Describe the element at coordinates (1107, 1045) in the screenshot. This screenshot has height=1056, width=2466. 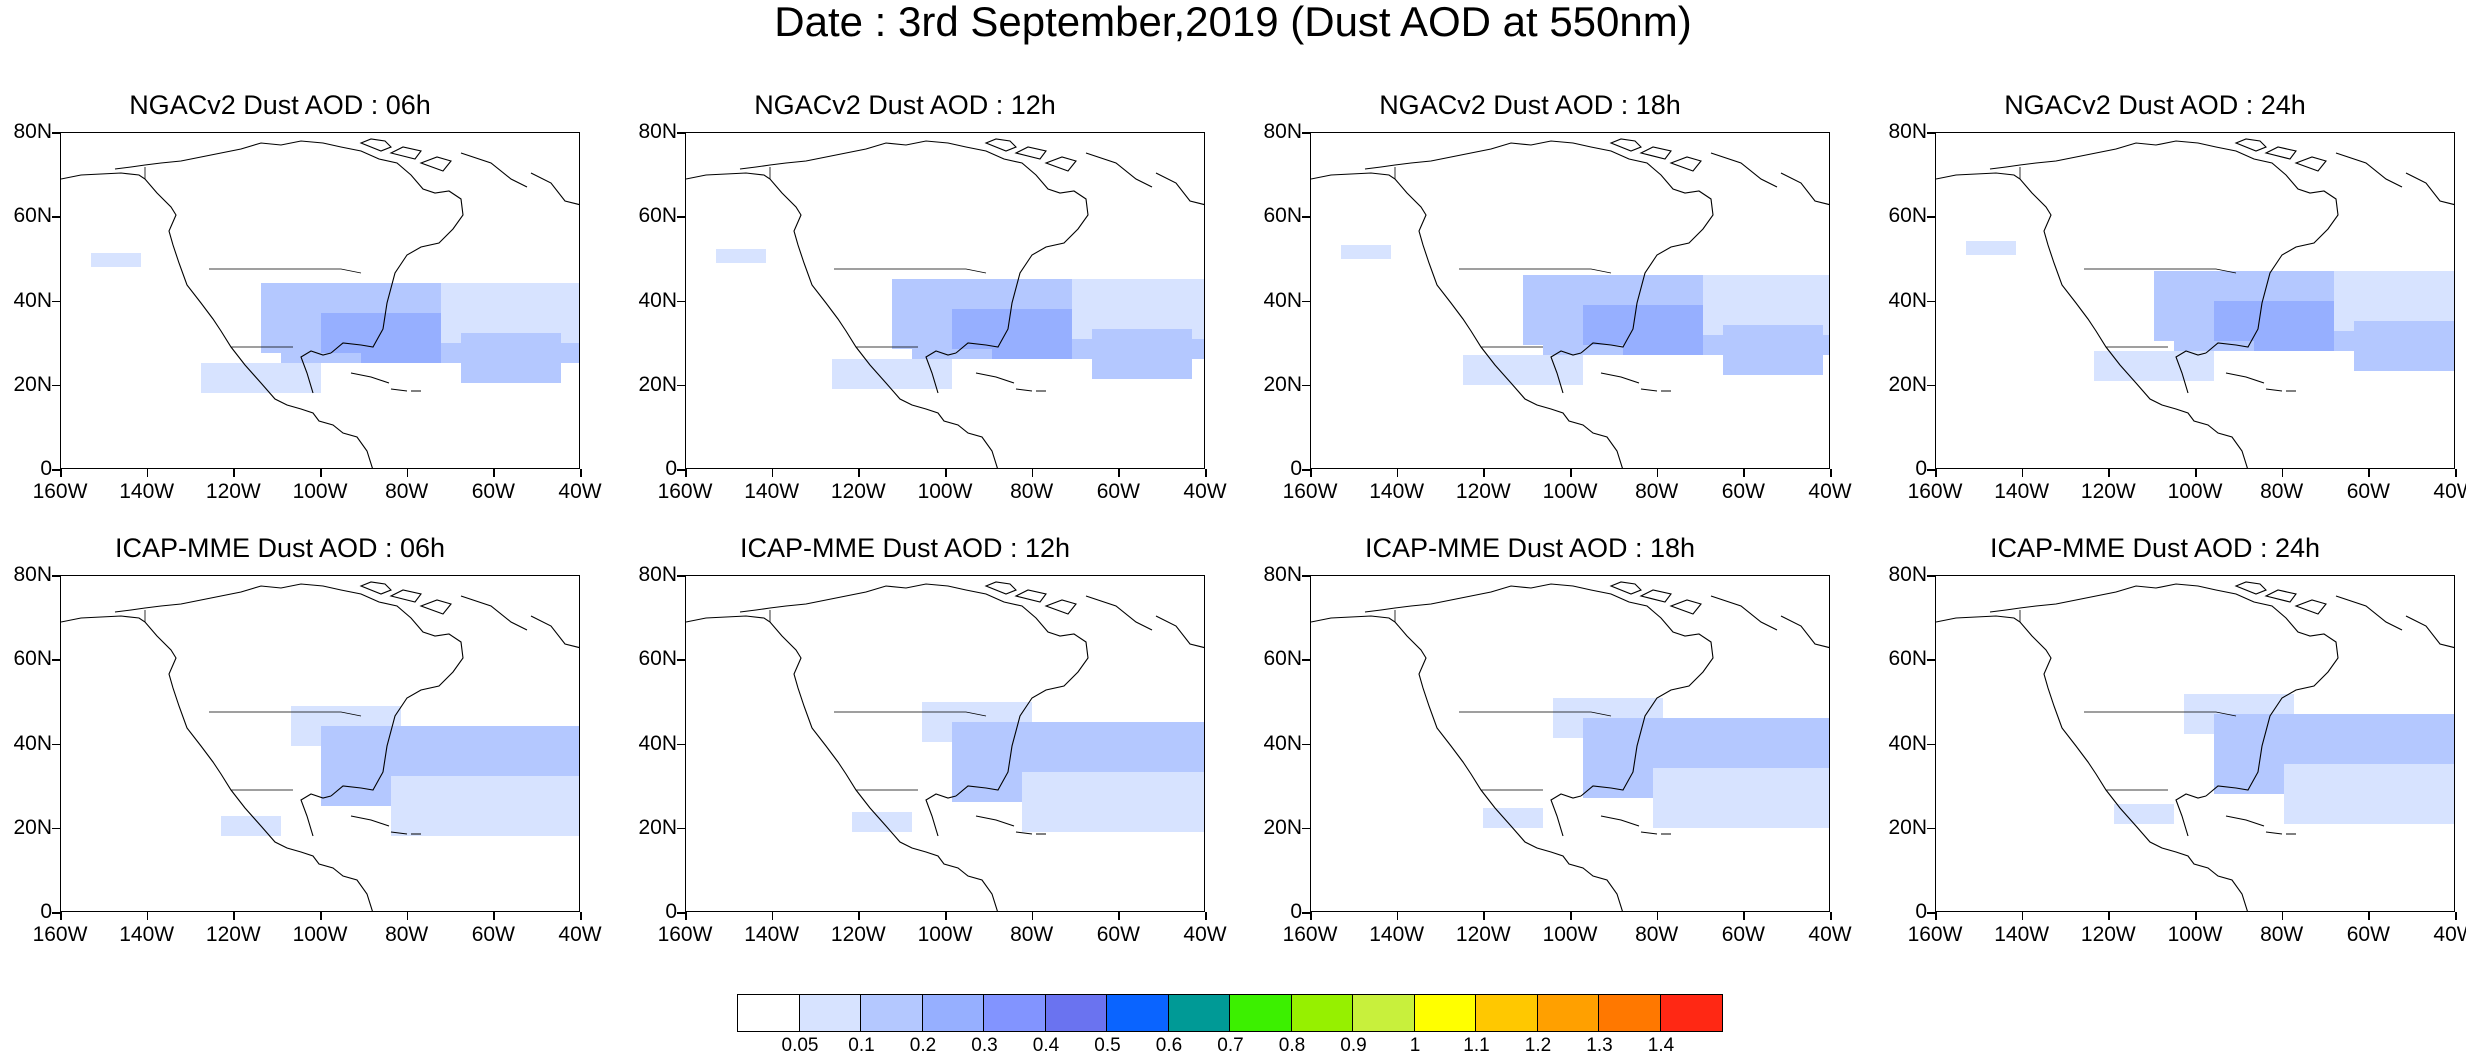
I see `colorbar-label: 0.5` at that location.